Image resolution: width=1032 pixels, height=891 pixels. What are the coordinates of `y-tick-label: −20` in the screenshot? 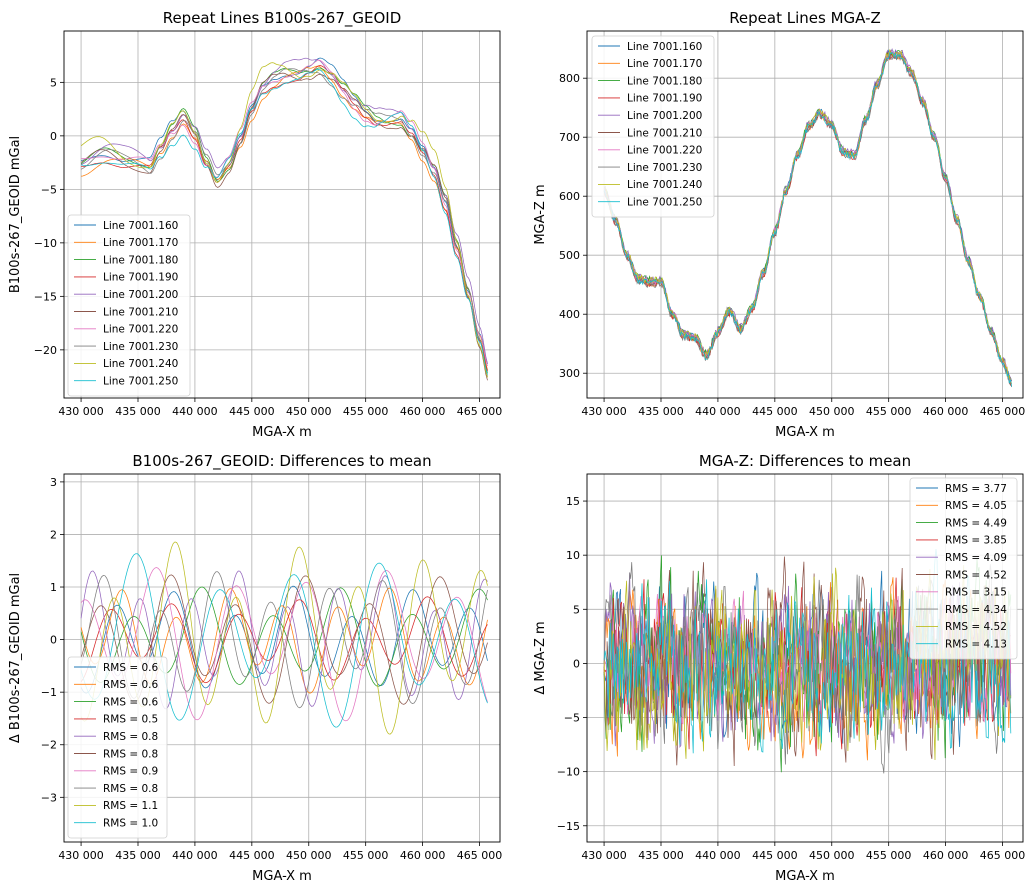 It's located at (45, 350).